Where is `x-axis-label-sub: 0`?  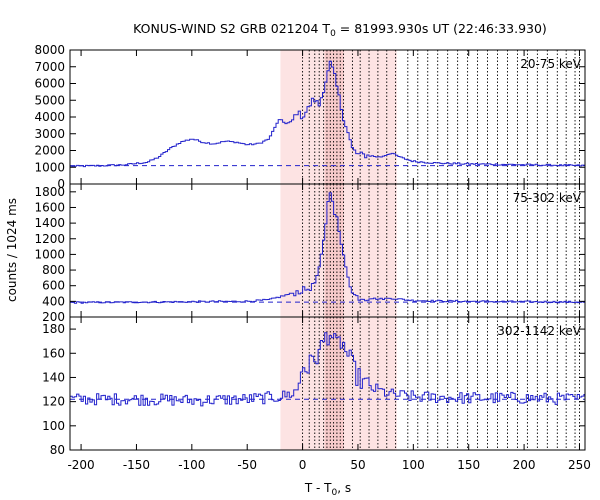
x-axis-label-sub: 0 is located at coordinates (335, 493).